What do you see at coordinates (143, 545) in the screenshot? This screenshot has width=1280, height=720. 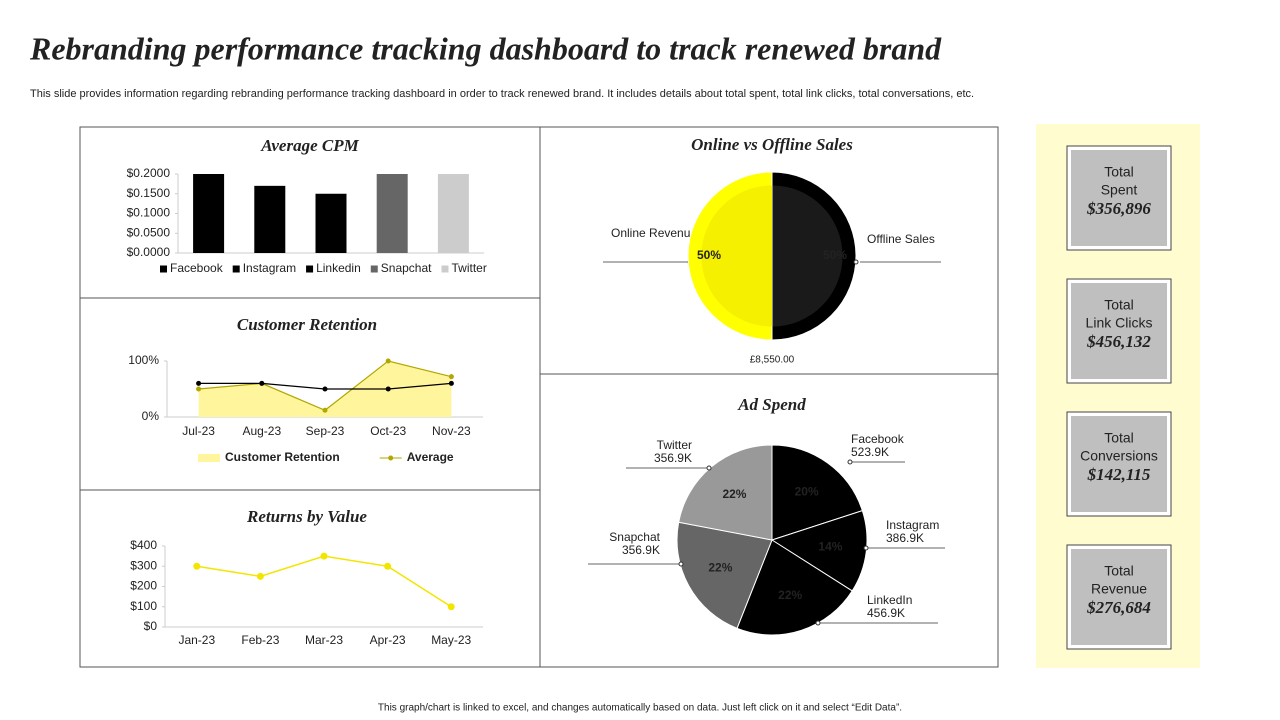 I see `y-tick-label: $400` at bounding box center [143, 545].